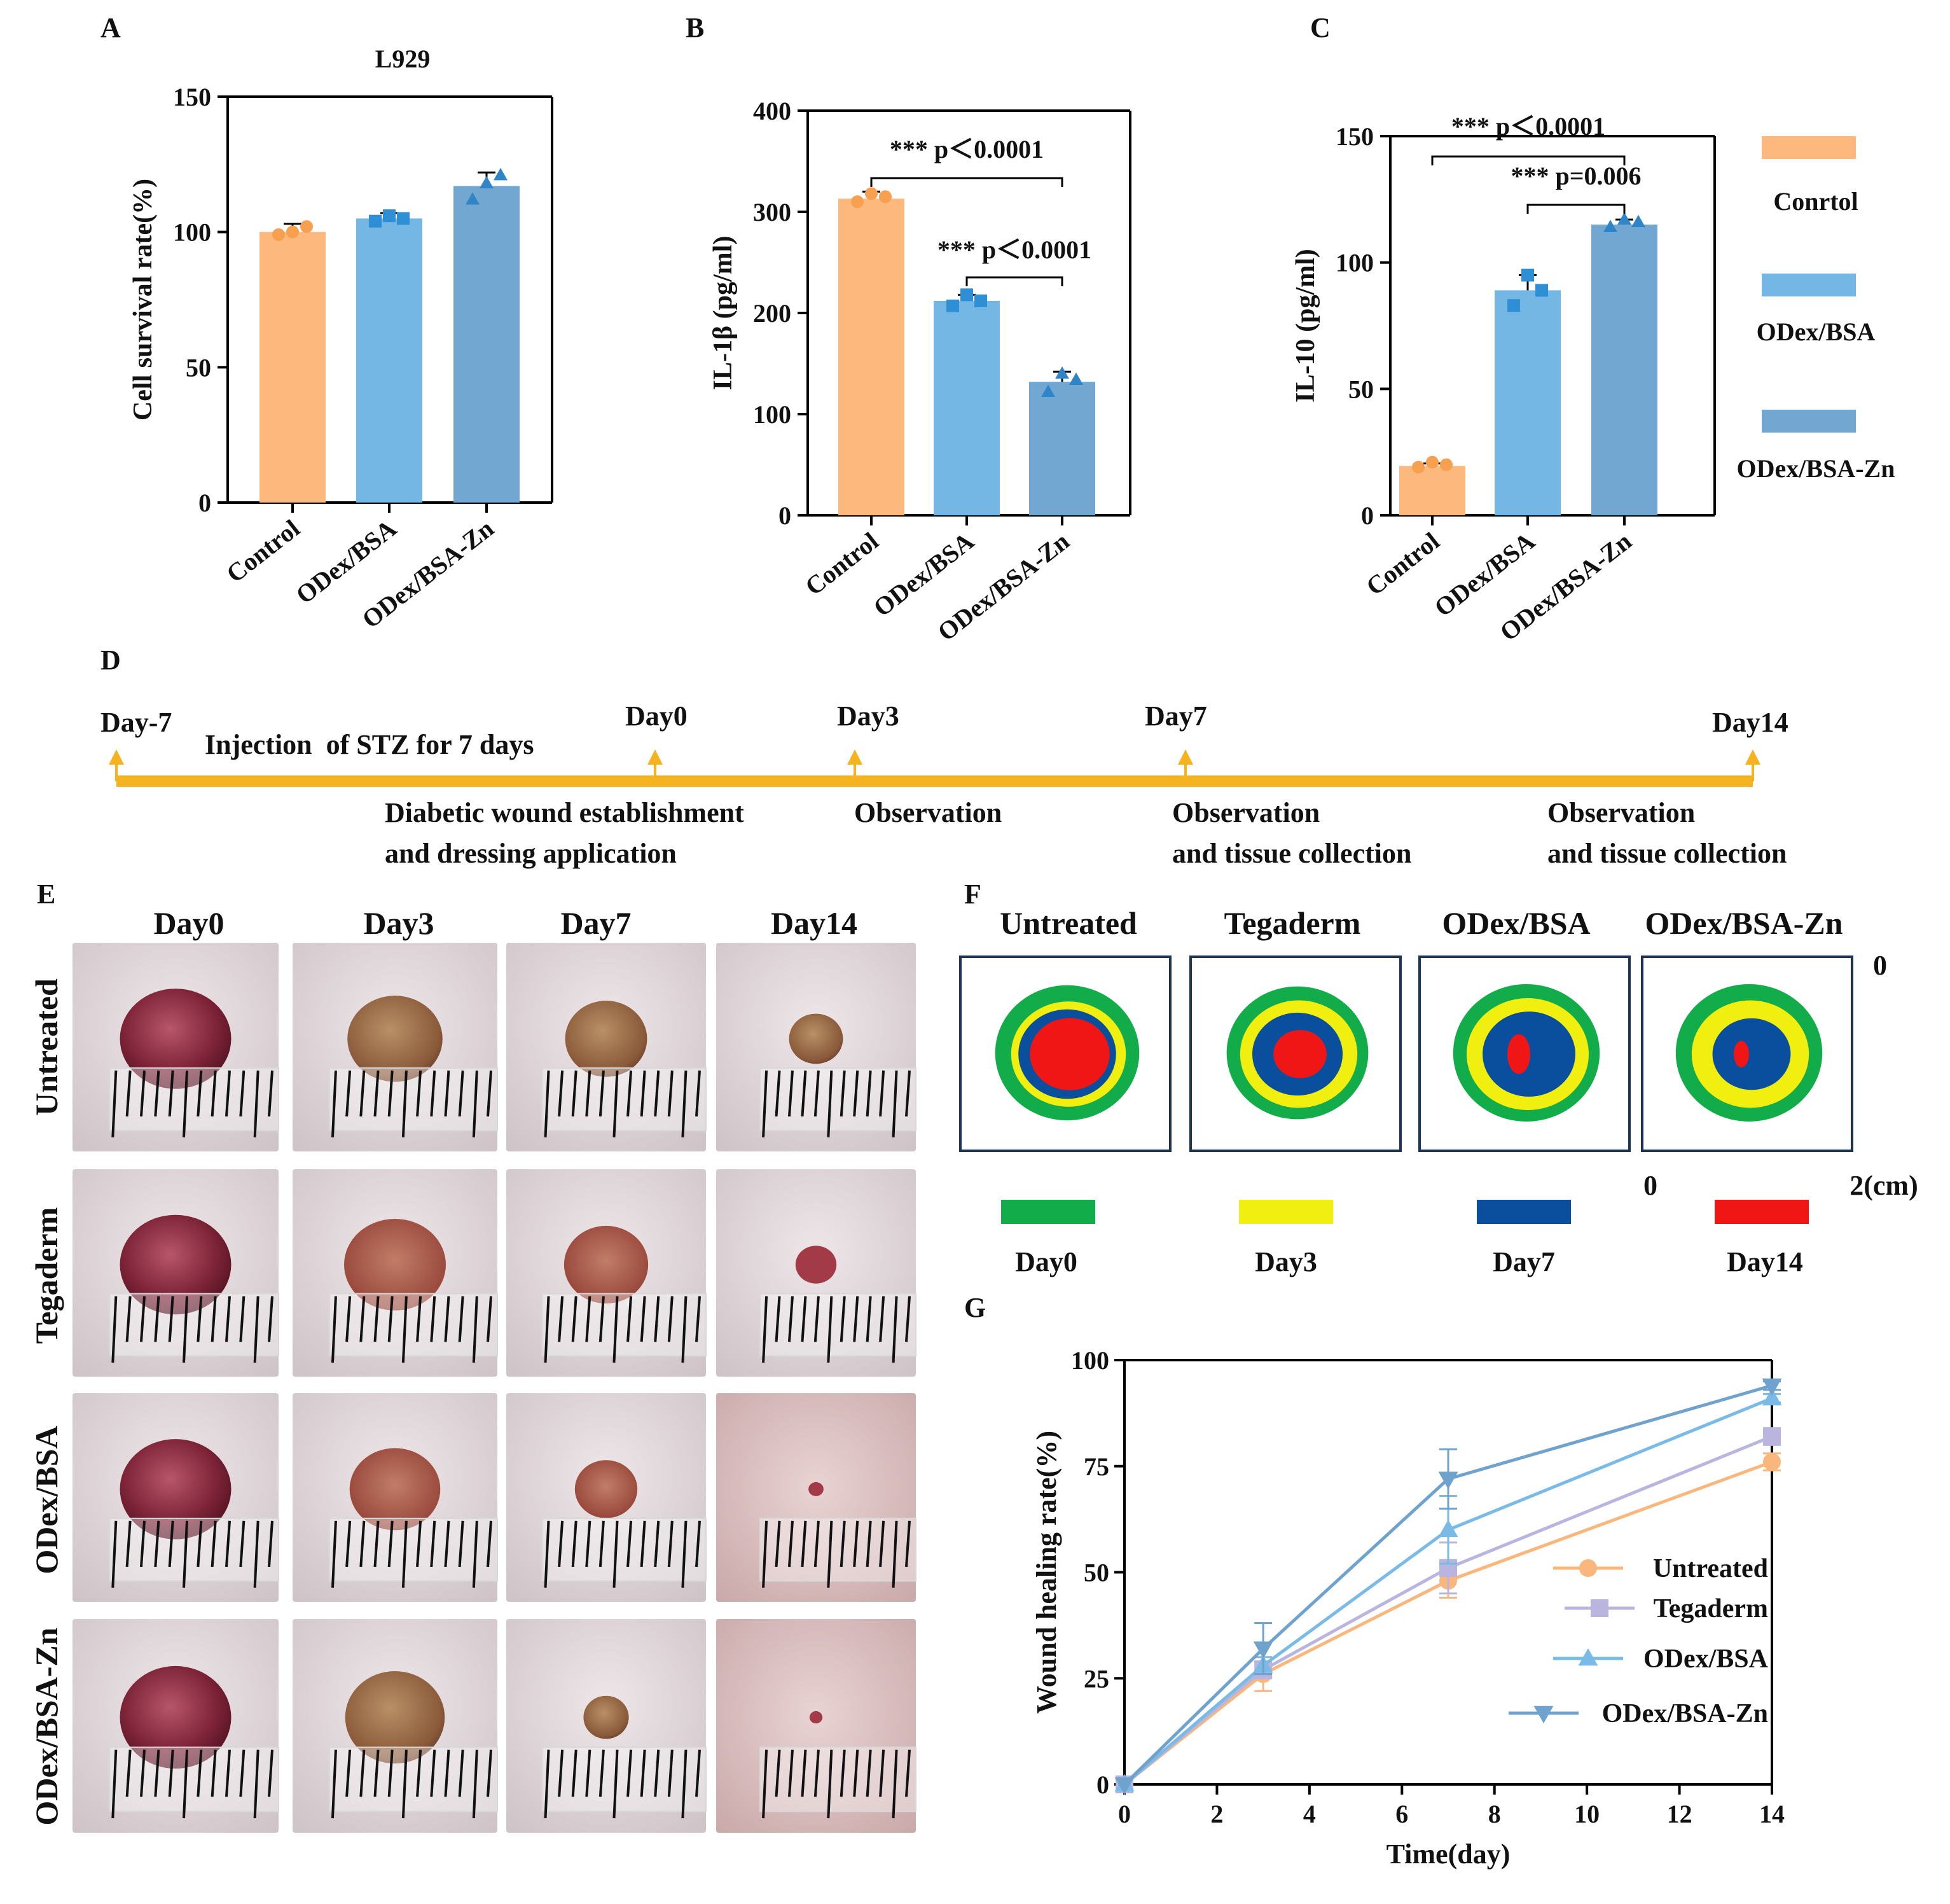 The height and width of the screenshot is (1904, 1950). I want to click on chart-b-ytick-label: 200, so click(772, 313).